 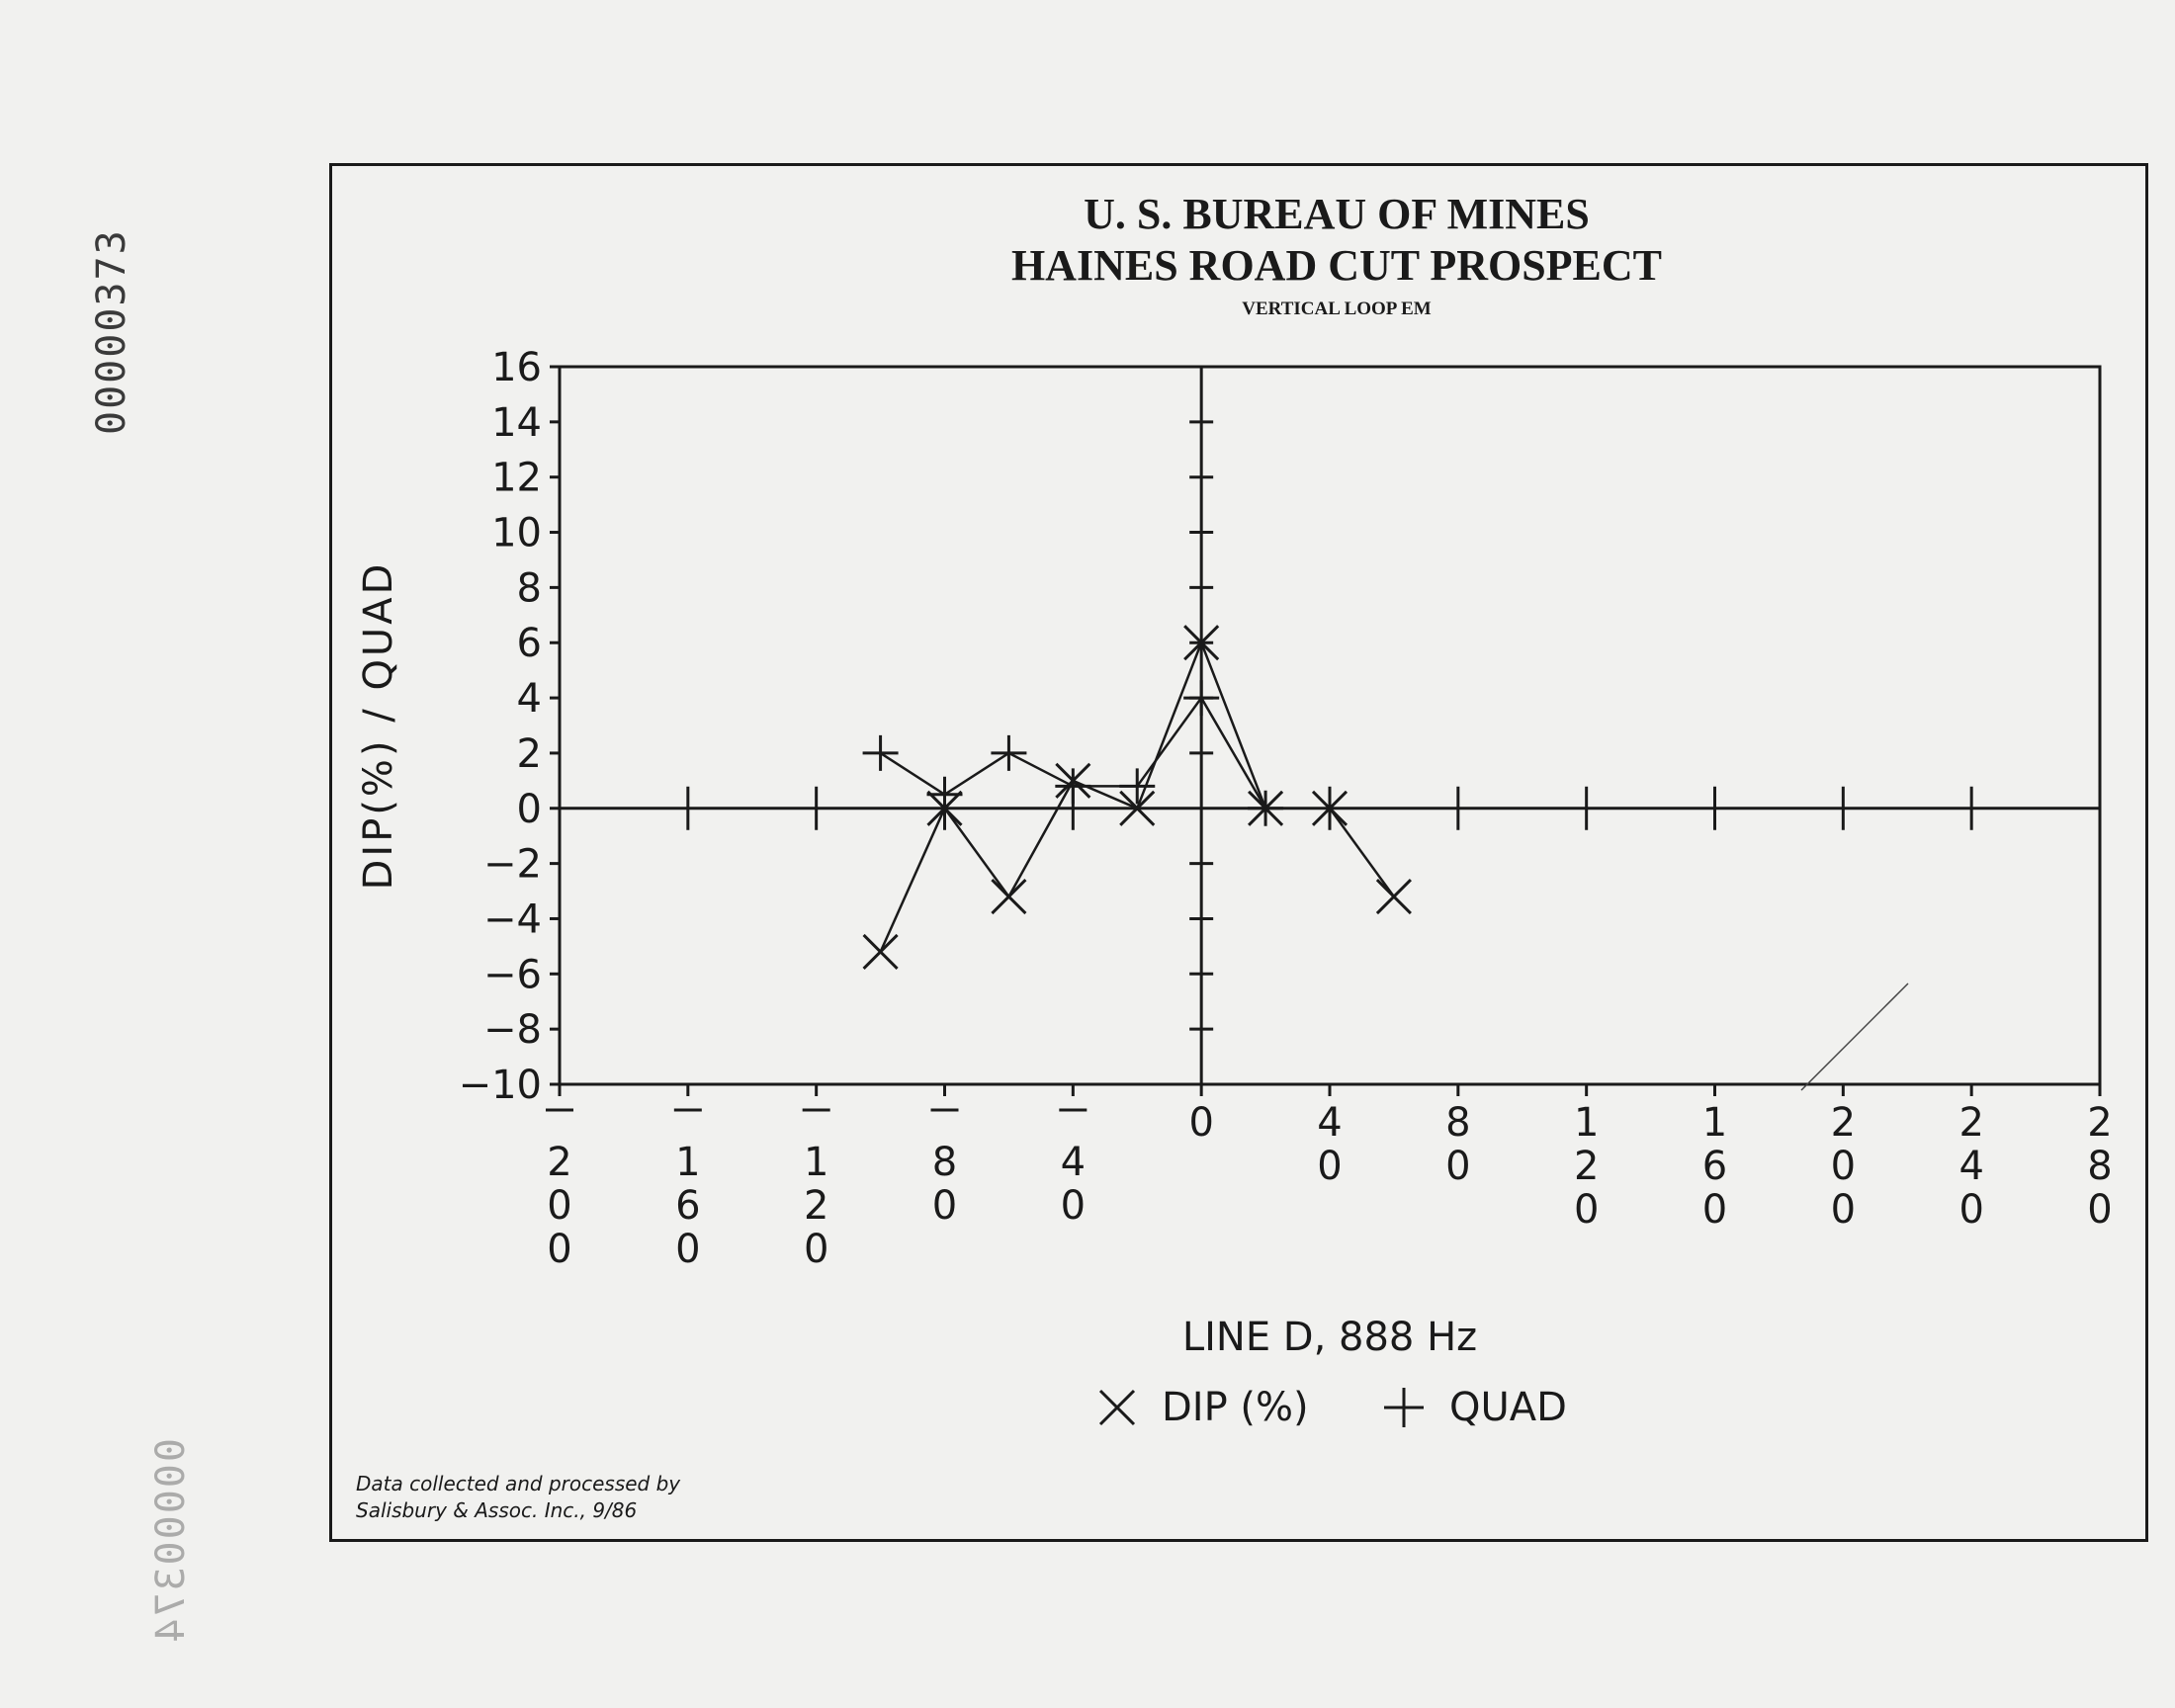 What do you see at coordinates (529, 754) in the screenshot?
I see `y-tick-label: 2` at bounding box center [529, 754].